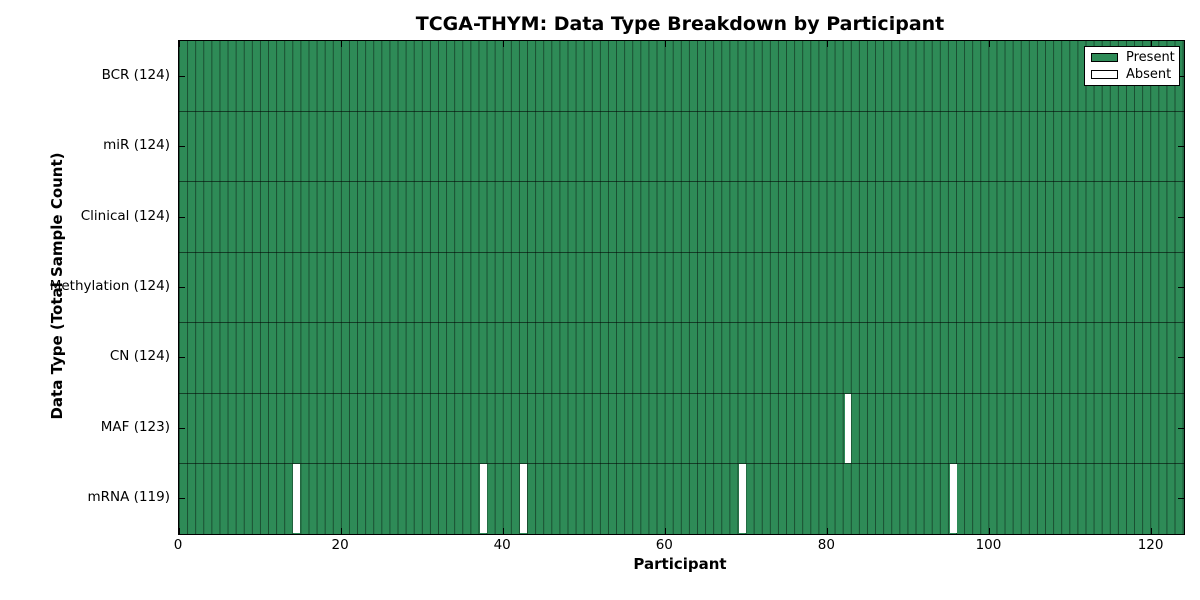 Image resolution: width=1200 pixels, height=600 pixels. Describe the element at coordinates (125, 215) in the screenshot. I see `y-tick-label: Clinical (124)` at that location.